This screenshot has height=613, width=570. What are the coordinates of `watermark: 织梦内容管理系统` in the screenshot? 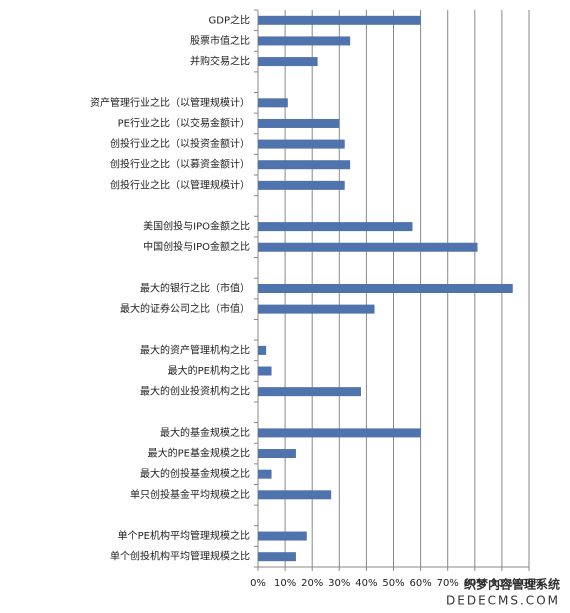 It's located at (512, 584).